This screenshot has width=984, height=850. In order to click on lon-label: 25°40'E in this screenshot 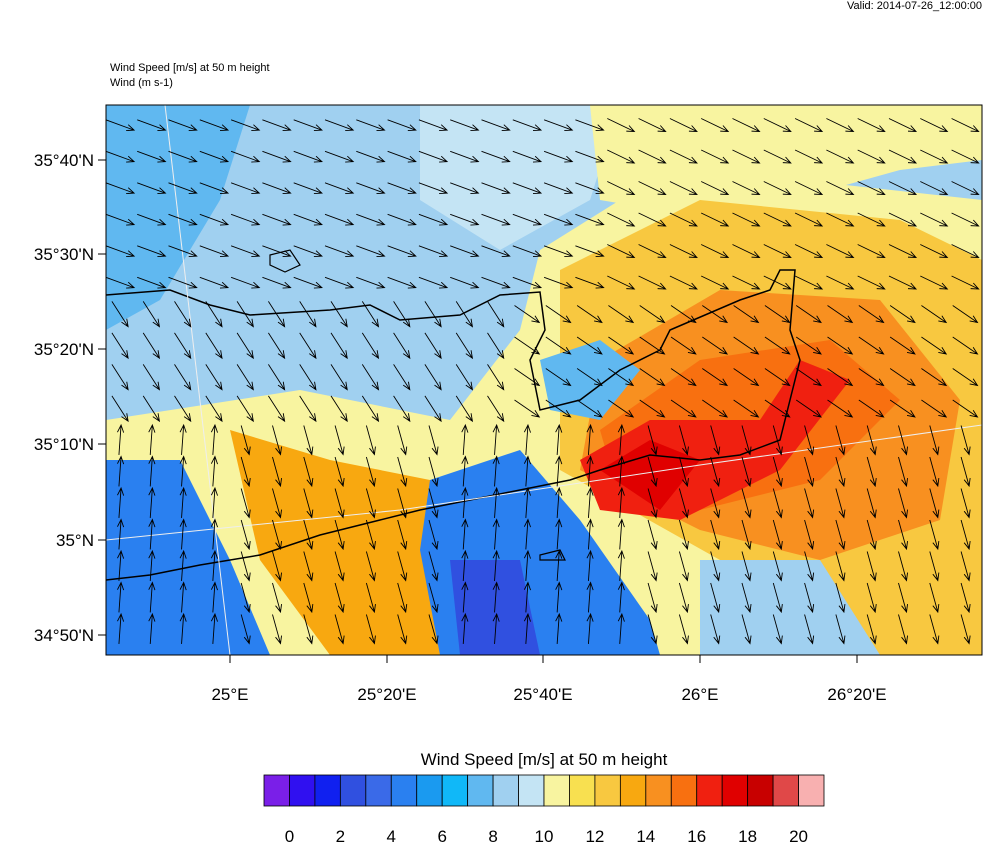, I will do `click(542, 694)`.